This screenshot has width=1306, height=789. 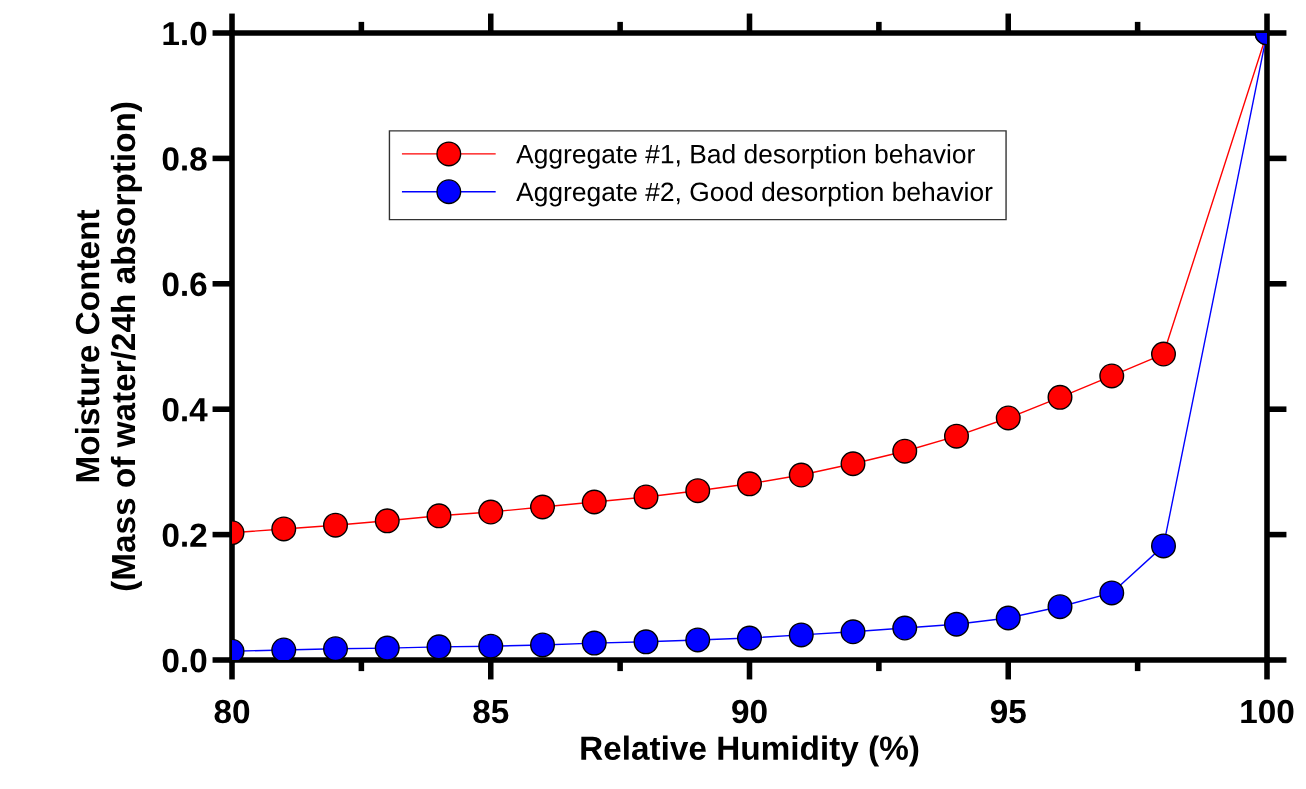 I want to click on x-tick-label: 85, so click(x=491, y=711).